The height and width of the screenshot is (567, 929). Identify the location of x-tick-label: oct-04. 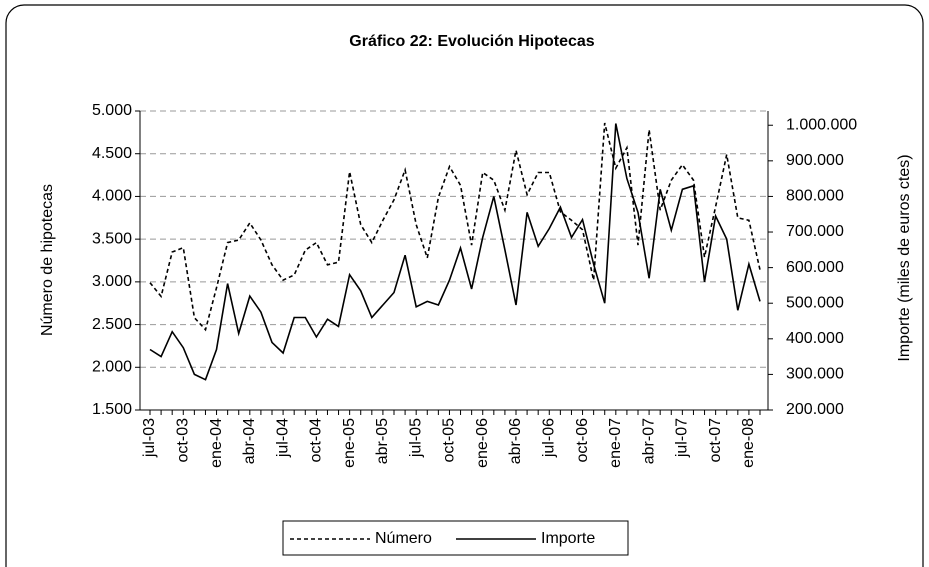
(316, 440).